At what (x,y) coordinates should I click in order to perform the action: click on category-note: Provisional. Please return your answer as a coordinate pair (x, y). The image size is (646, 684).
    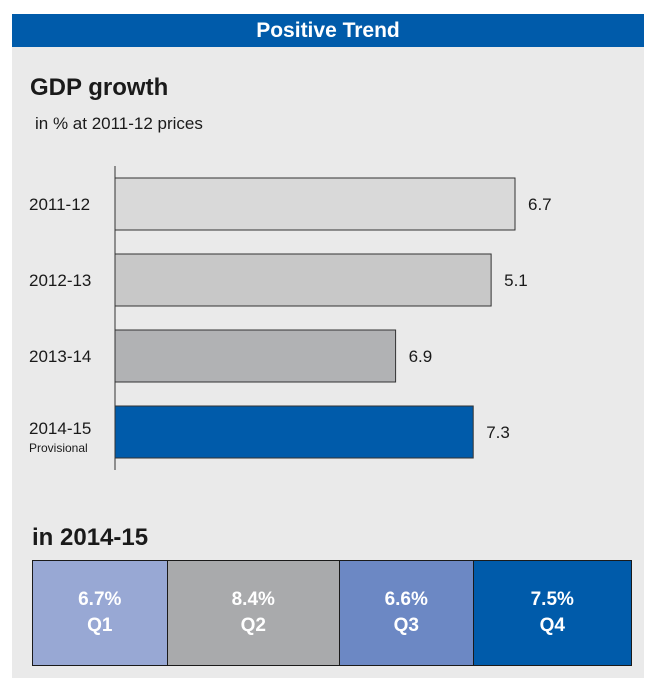
    Looking at the image, I should click on (58, 448).